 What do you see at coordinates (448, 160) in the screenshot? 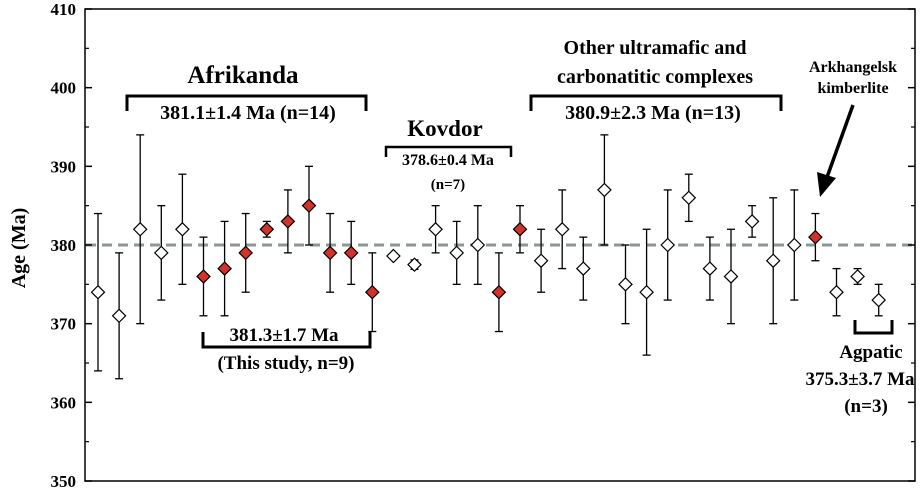
I see `kovdor-summary: 378.6±0.4 Ma` at bounding box center [448, 160].